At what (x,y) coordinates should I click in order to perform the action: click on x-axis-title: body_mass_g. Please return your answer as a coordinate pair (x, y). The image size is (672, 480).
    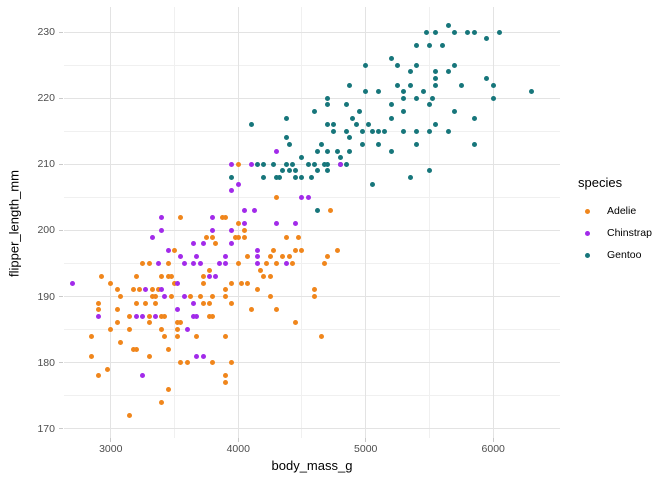
    Looking at the image, I should click on (312, 465).